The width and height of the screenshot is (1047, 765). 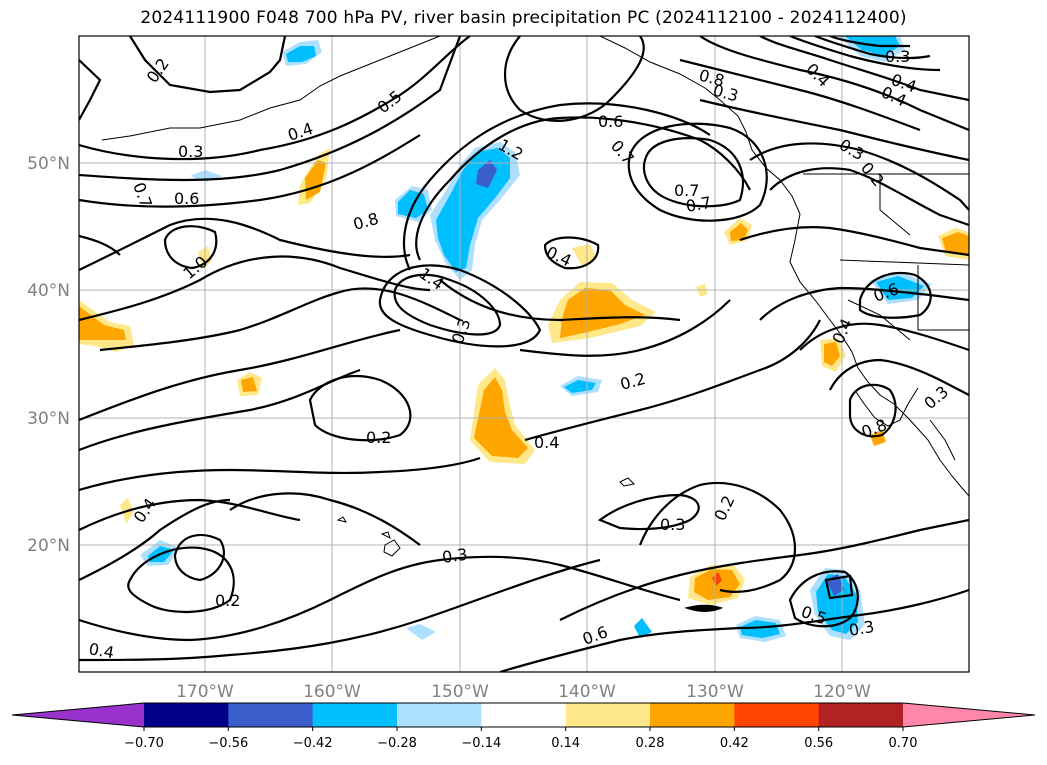 I want to click on colorbar-tick-label: −0.28, so click(x=397, y=743).